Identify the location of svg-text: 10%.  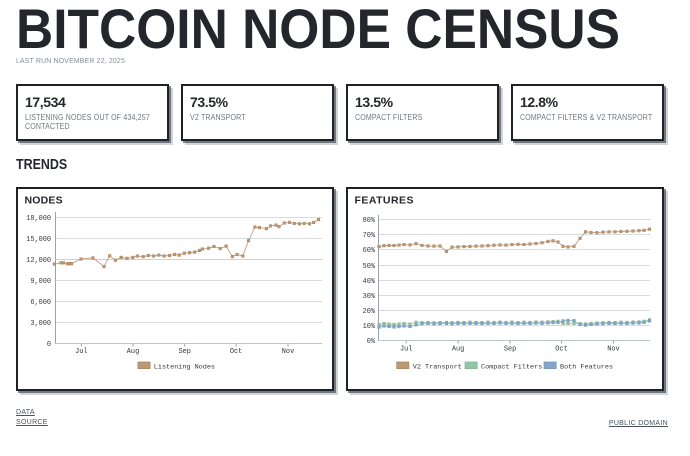
(369, 327).